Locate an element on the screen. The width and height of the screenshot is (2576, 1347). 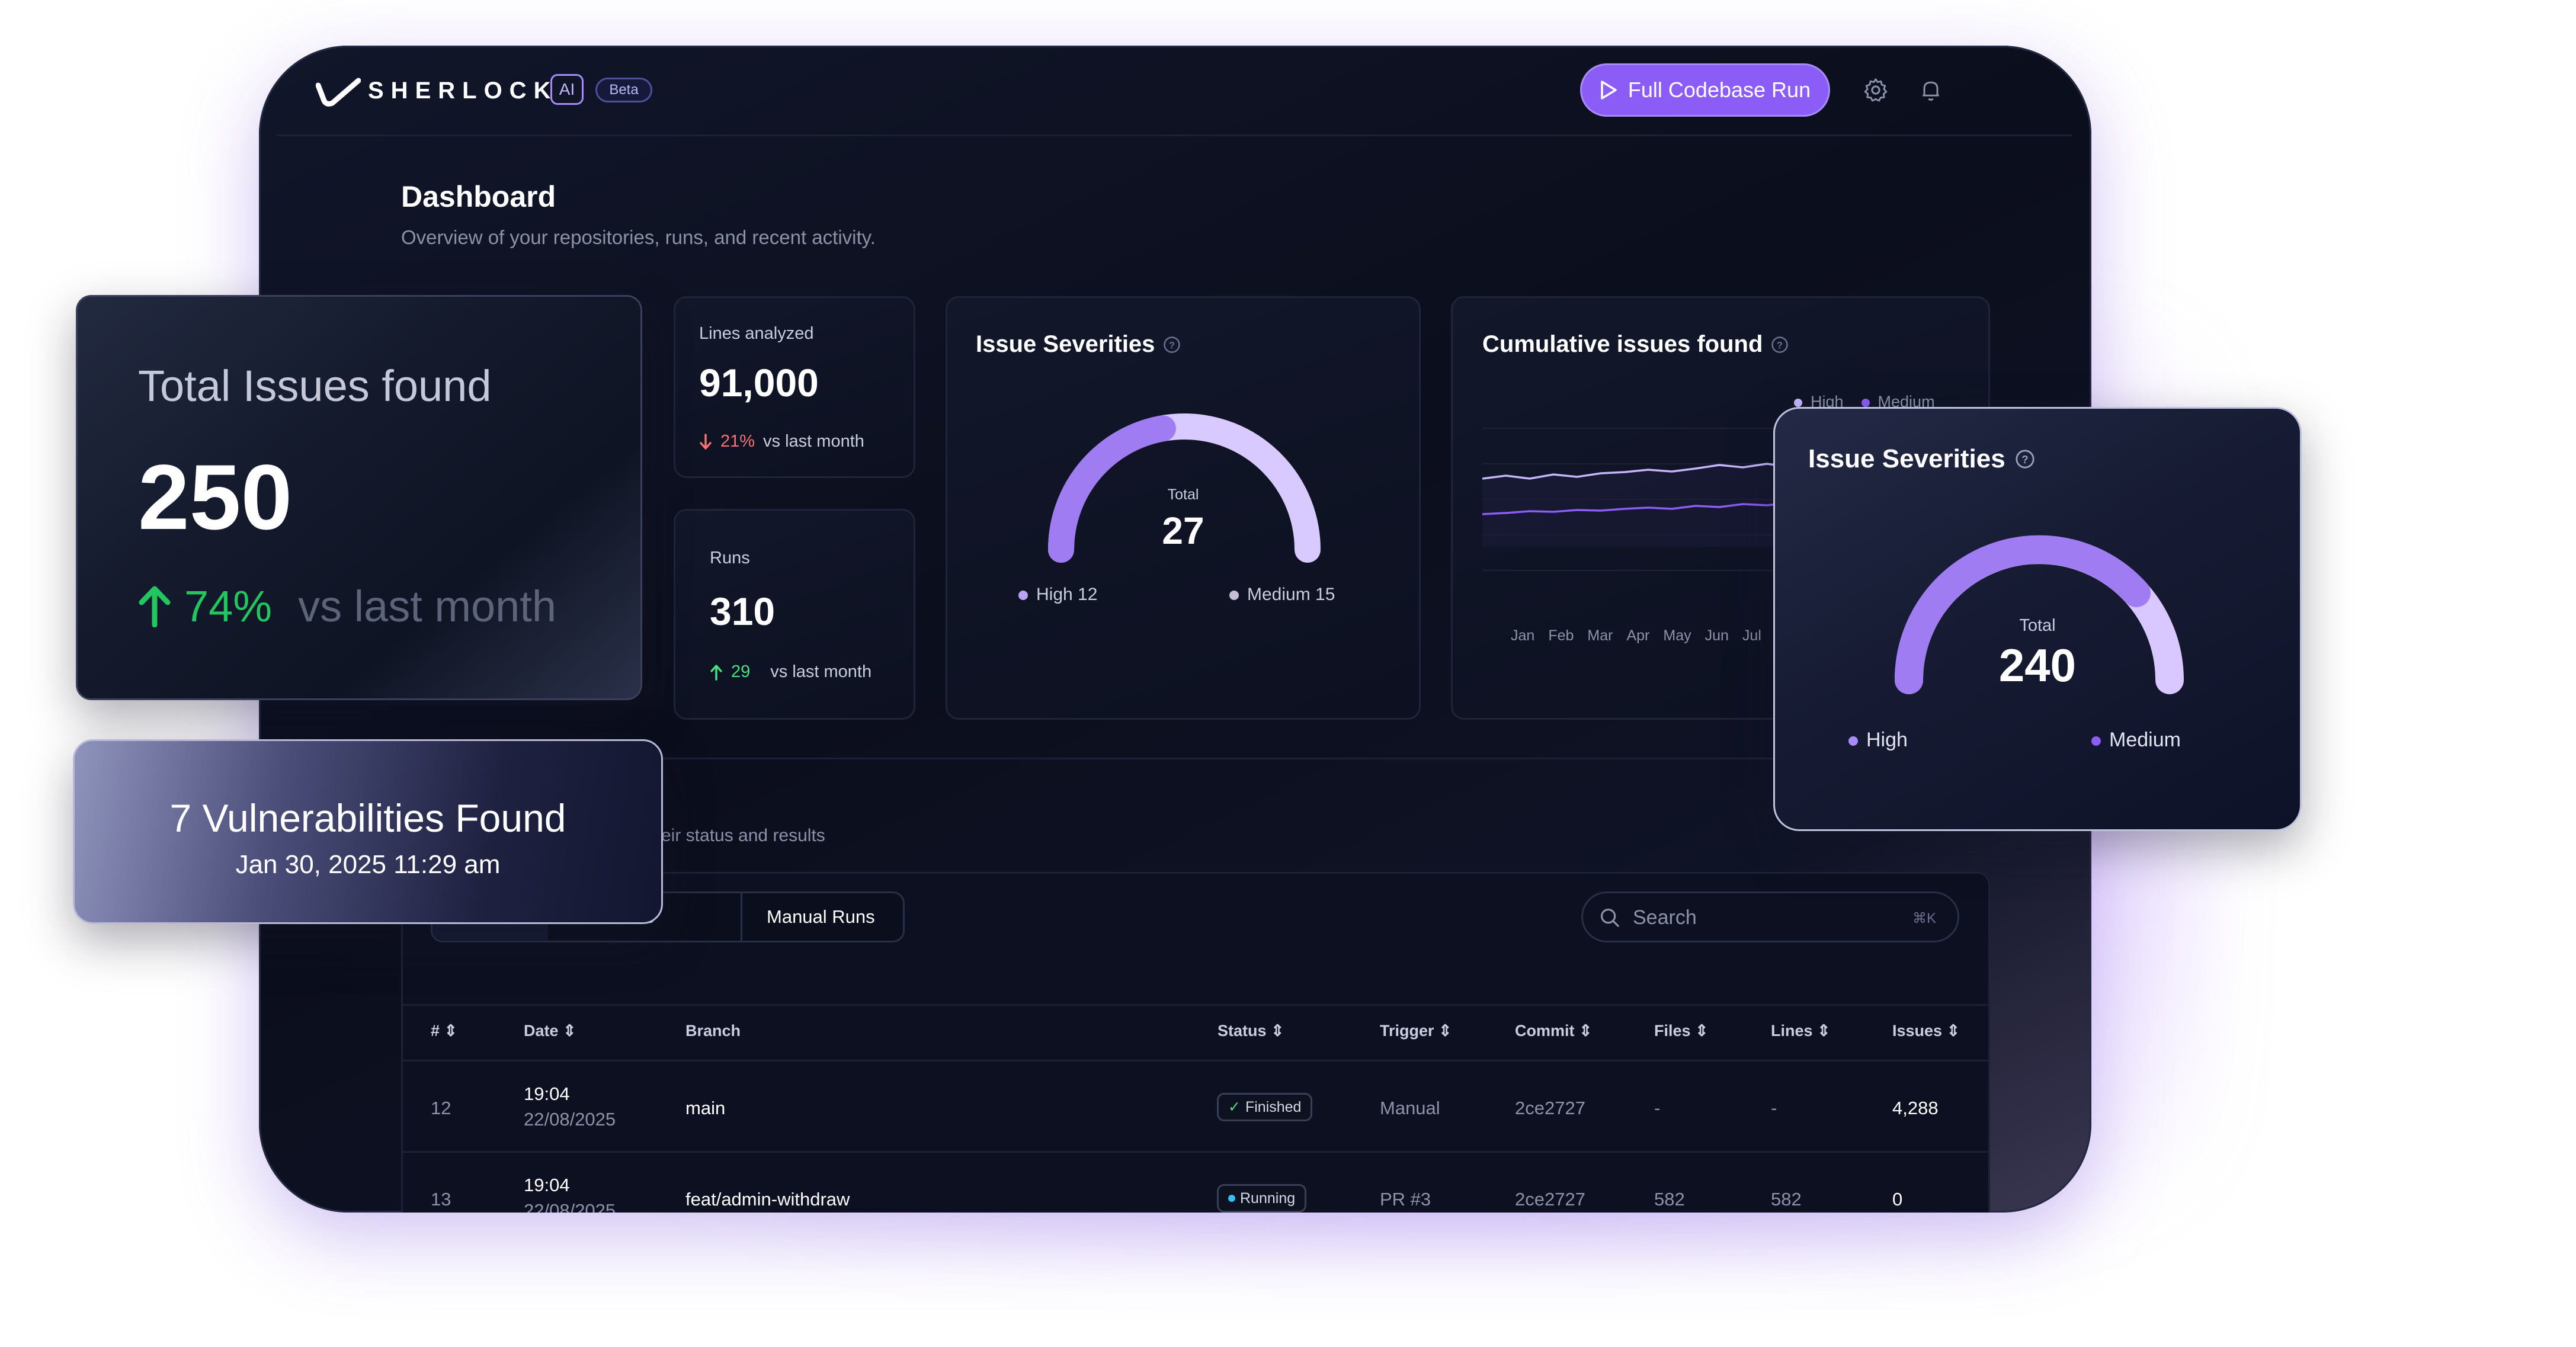
status-badge: Running is located at coordinates (1262, 1198).